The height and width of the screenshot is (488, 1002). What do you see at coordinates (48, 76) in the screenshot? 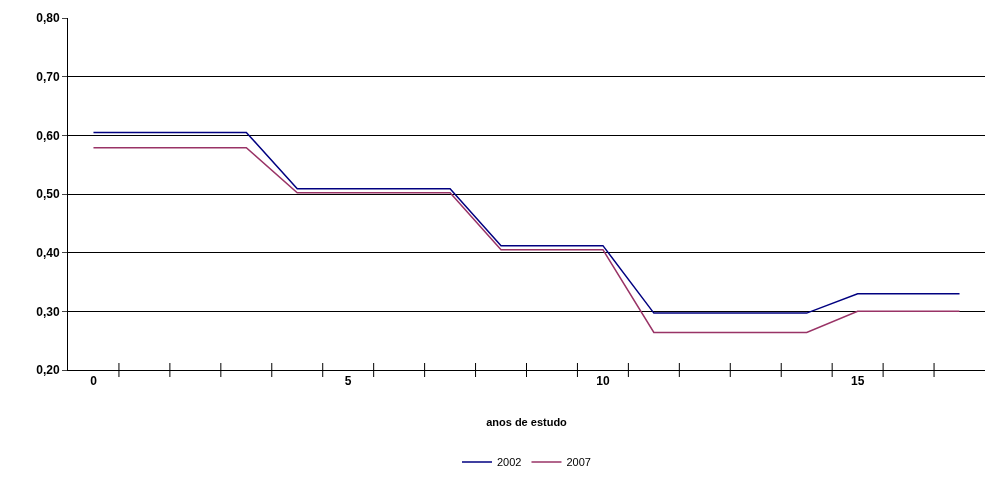
I see `y-tick-label: 0,70` at bounding box center [48, 76].